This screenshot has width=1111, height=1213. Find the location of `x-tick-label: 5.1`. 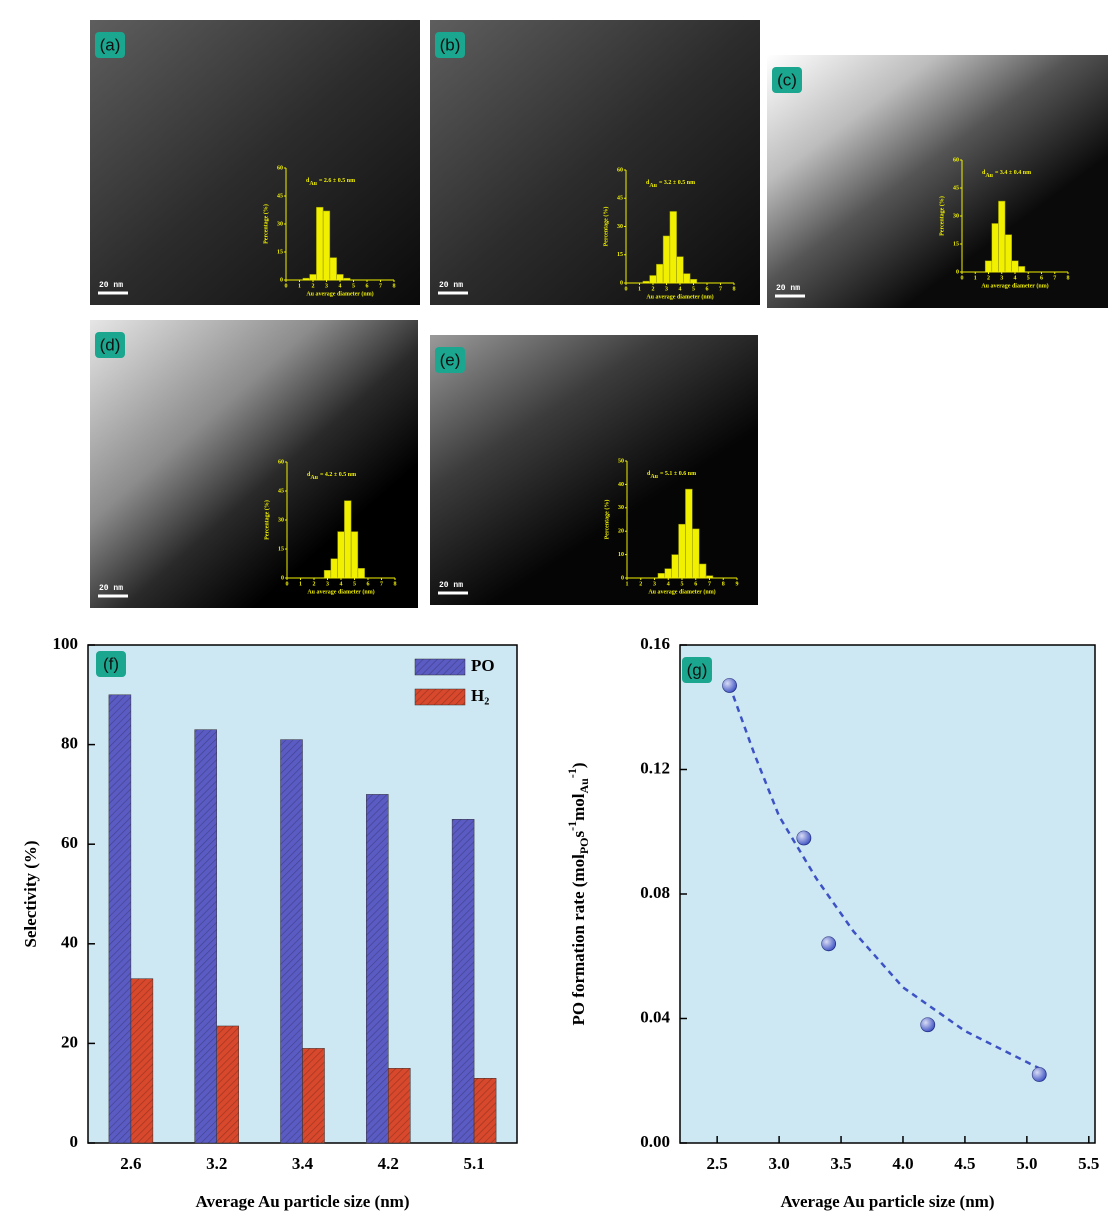

x-tick-label: 5.1 is located at coordinates (473, 1163).